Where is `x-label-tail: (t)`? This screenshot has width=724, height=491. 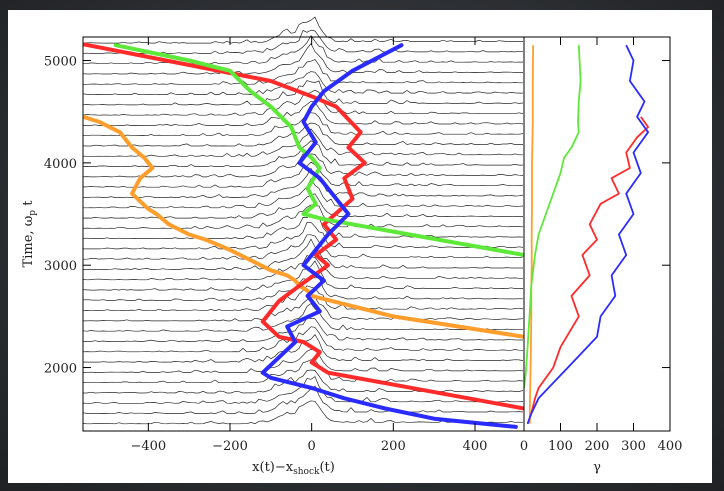
x-label-tail: (t) is located at coordinates (326, 467).